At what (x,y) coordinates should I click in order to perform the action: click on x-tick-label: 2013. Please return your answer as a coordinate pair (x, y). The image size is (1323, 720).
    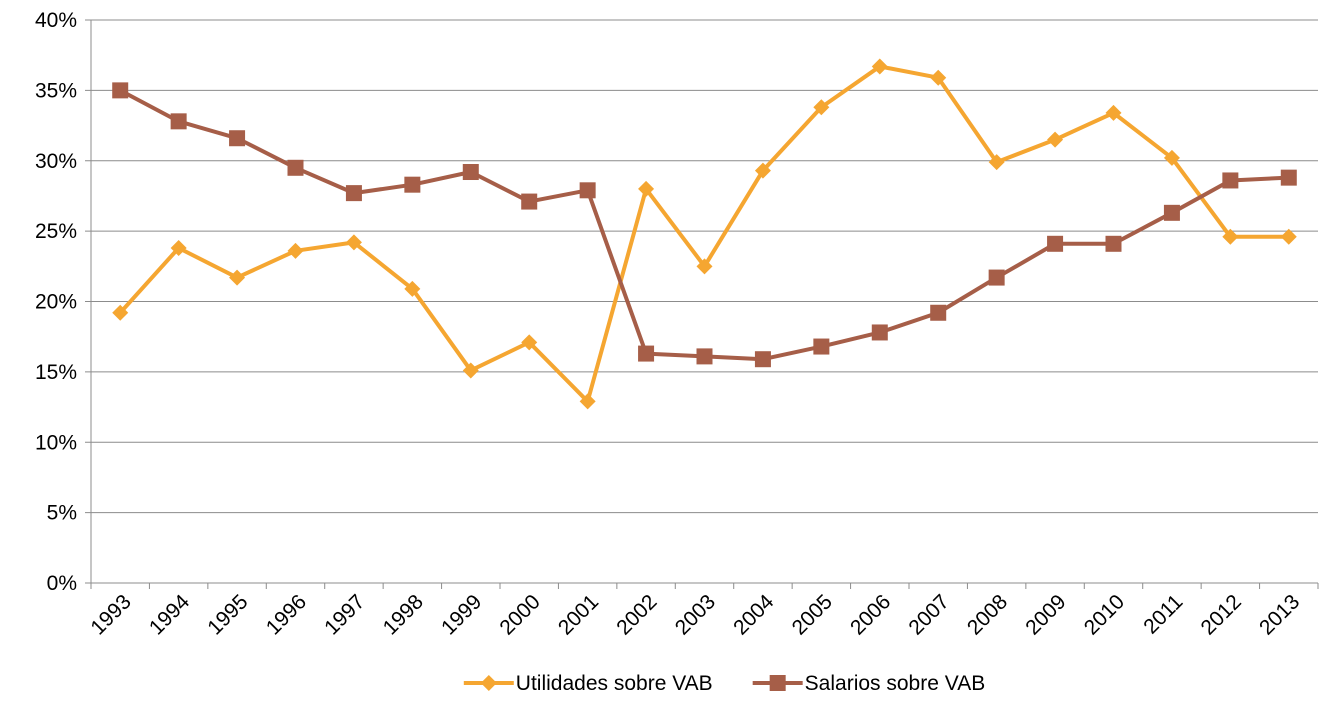
    Looking at the image, I should click on (1279, 614).